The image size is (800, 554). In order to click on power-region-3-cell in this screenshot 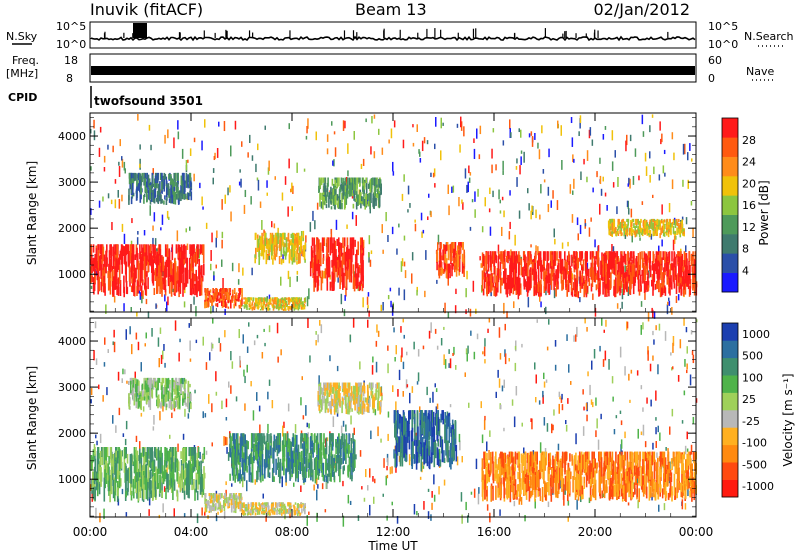, I will do `click(291, 242)`.